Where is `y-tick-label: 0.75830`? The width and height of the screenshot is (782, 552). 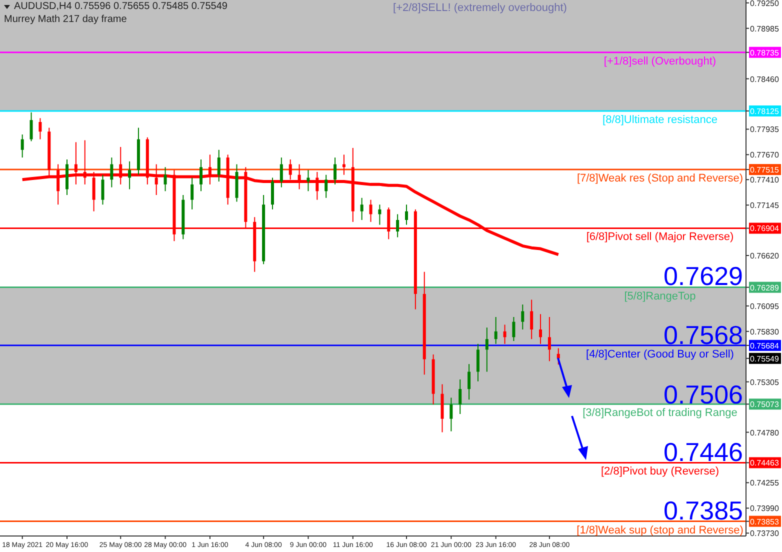 y-tick-label: 0.75830 is located at coordinates (765, 331).